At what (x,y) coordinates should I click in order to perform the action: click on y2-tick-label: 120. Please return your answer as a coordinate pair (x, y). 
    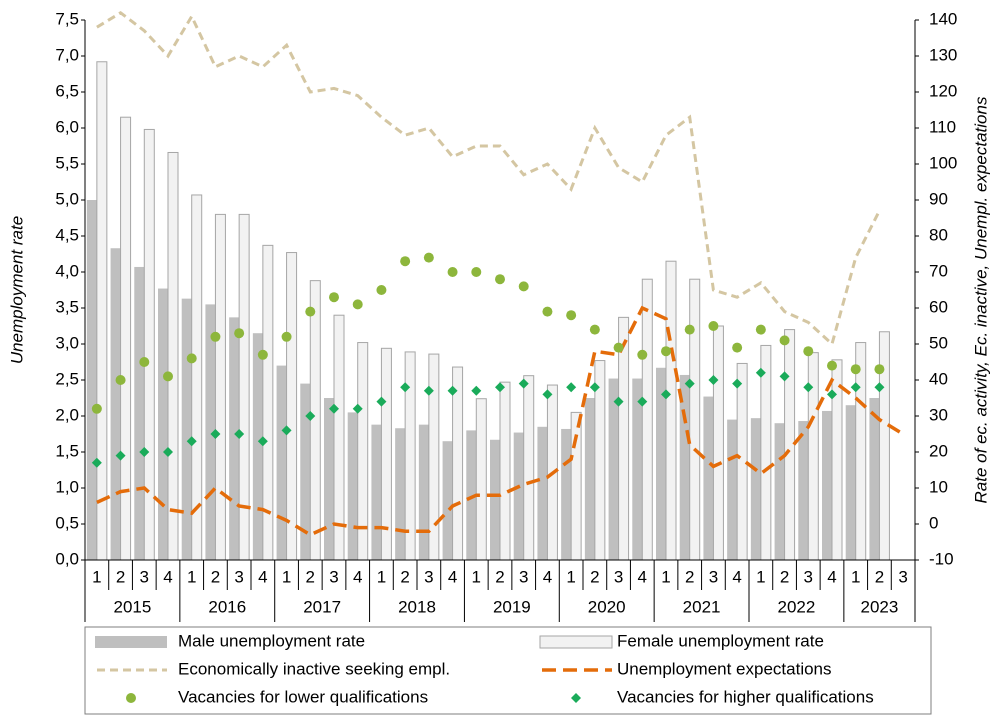
    Looking at the image, I should click on (943, 90).